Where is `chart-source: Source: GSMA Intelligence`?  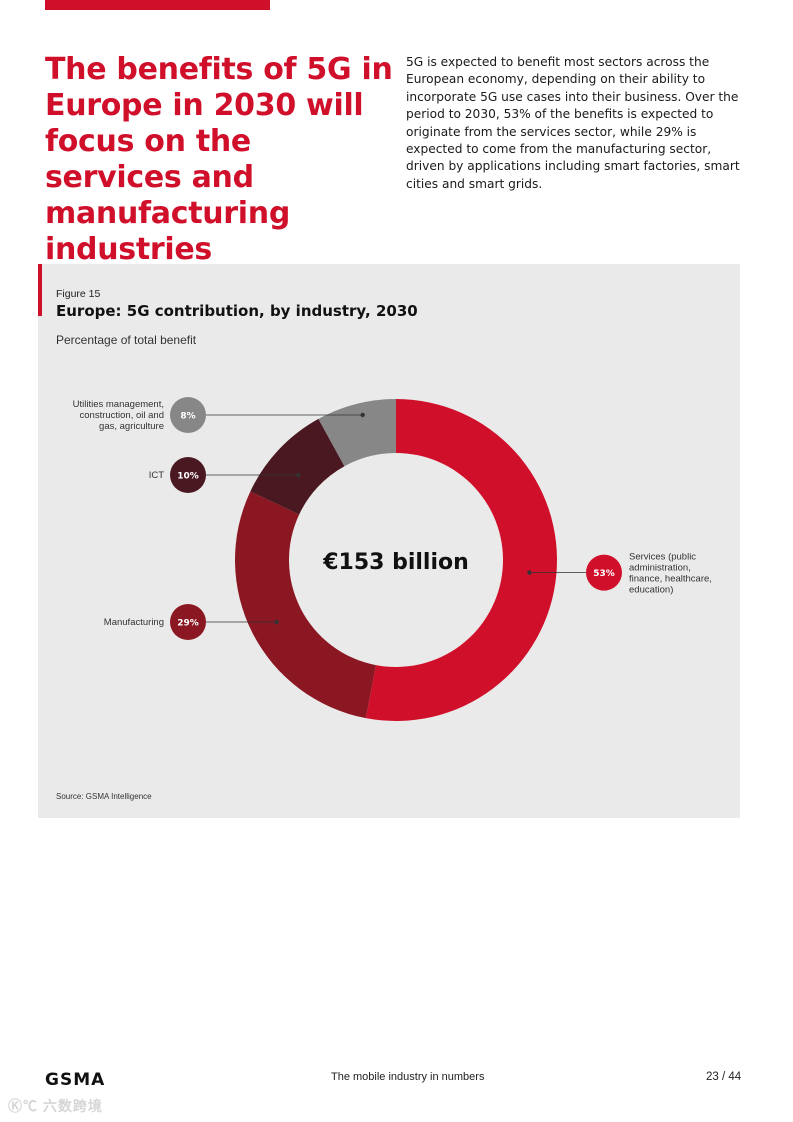 chart-source: Source: GSMA Intelligence is located at coordinates (104, 796).